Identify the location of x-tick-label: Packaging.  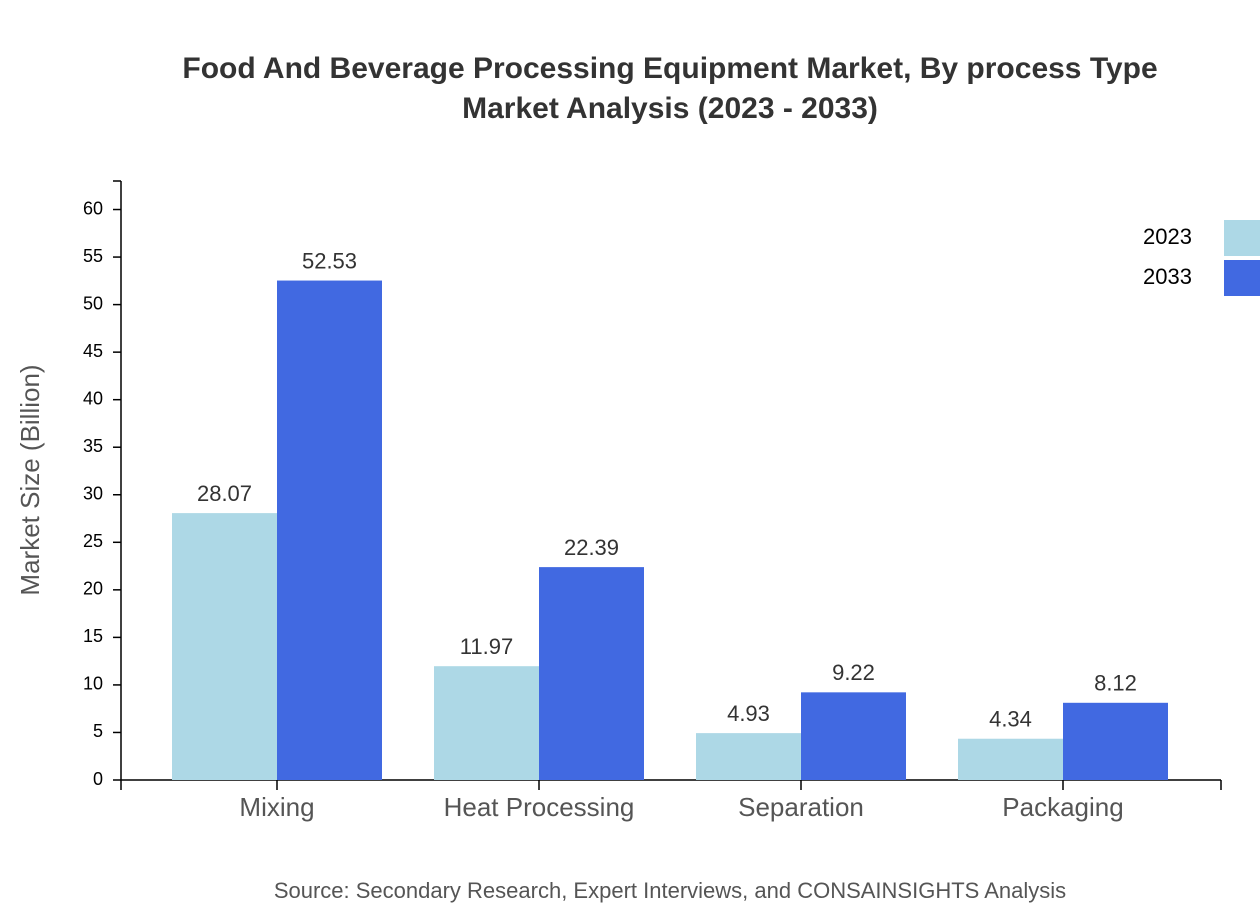
(1062, 807).